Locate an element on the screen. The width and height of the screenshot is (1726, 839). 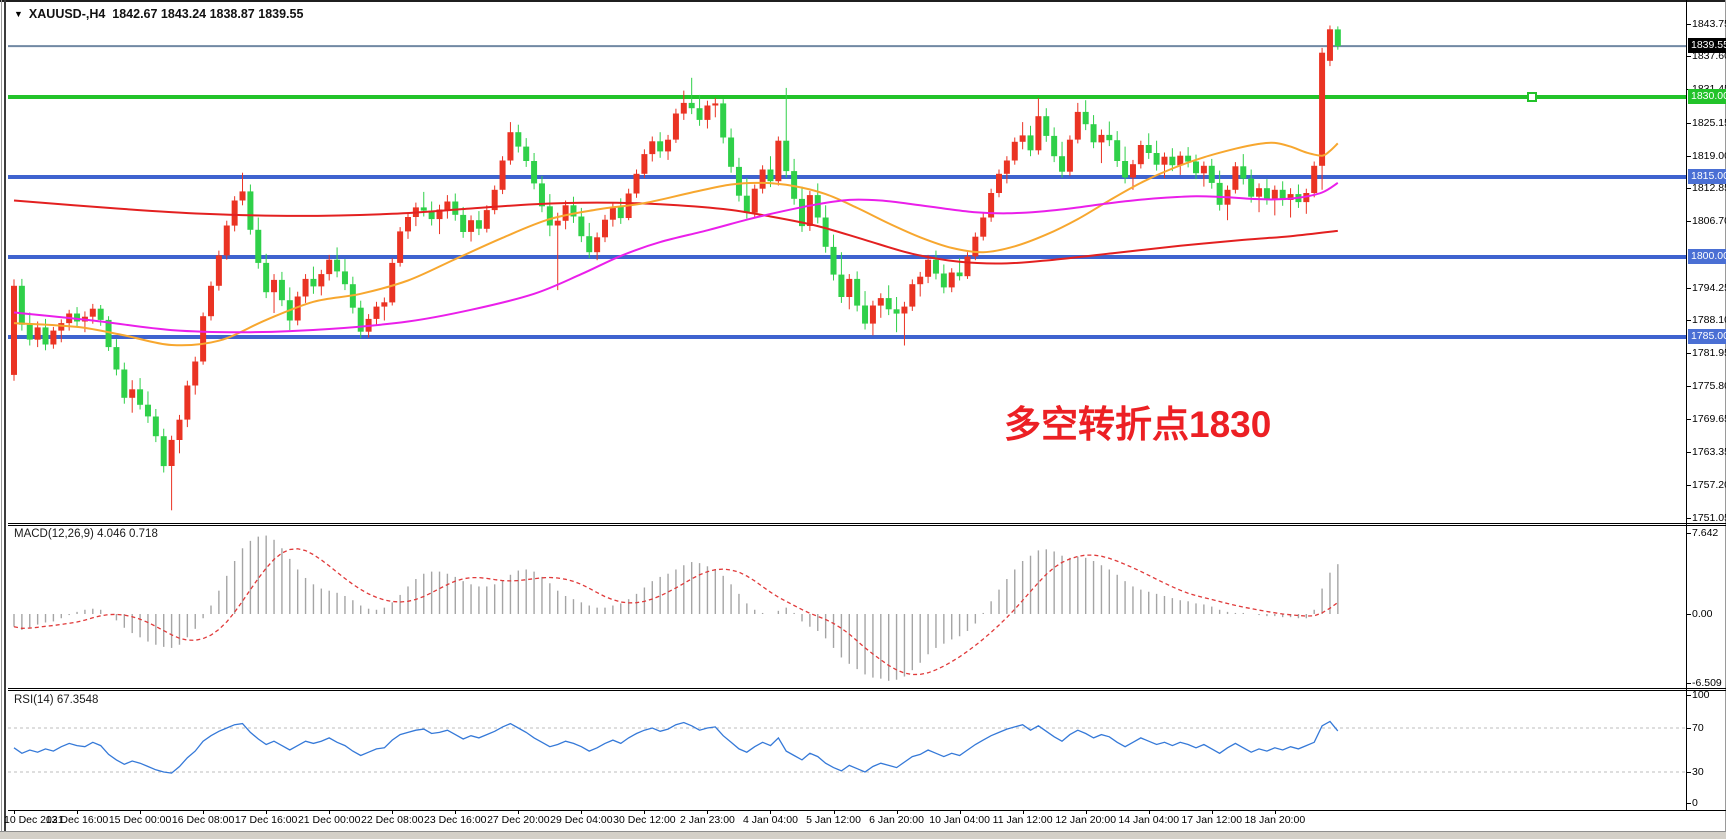
price-tick-label: 1819.00 is located at coordinates (1709, 155).